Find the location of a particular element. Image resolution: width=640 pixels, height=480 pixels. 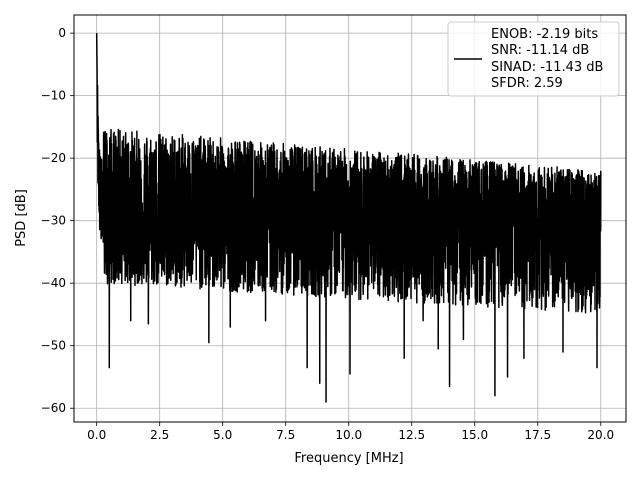

y-axis-ticks: 0 −10 −20 −30 −40 −50 −60 is located at coordinates (57, 220).